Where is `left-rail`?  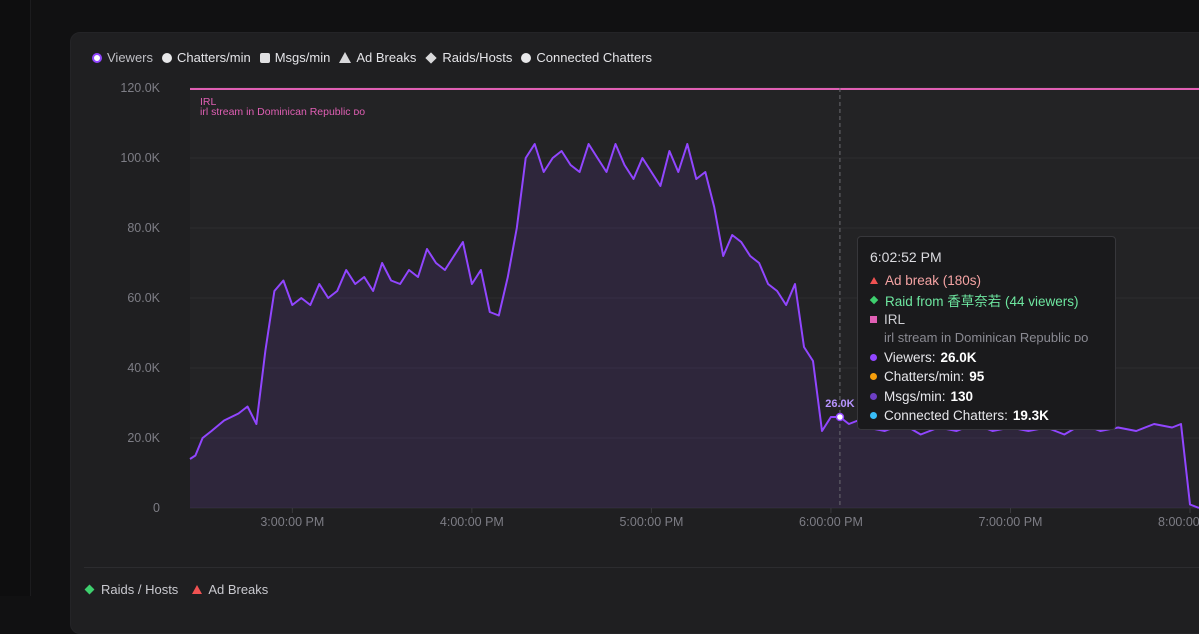
left-rail is located at coordinates (15, 298).